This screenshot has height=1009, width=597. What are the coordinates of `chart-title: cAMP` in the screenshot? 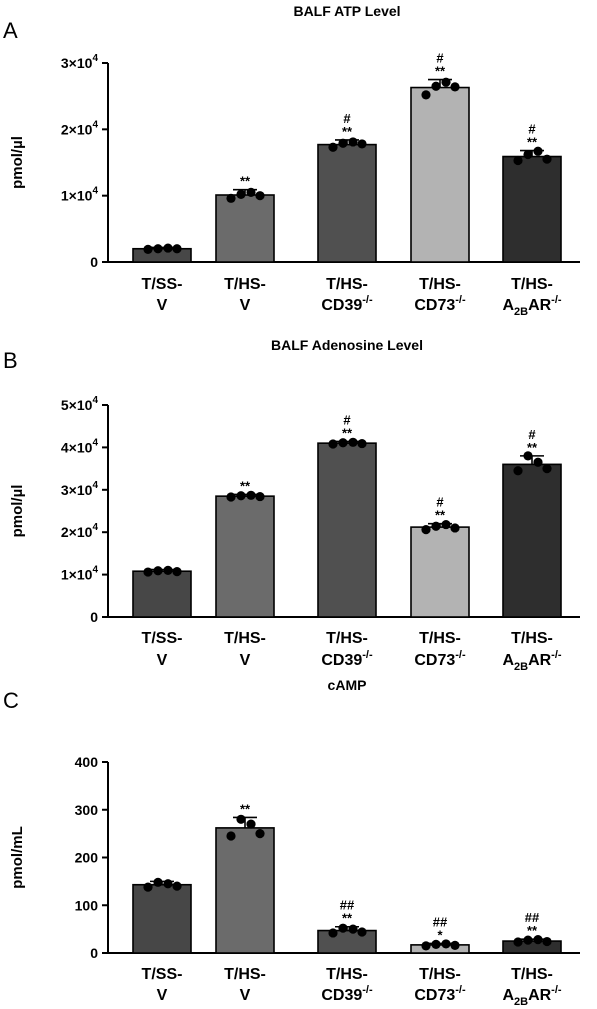 It's located at (347, 685).